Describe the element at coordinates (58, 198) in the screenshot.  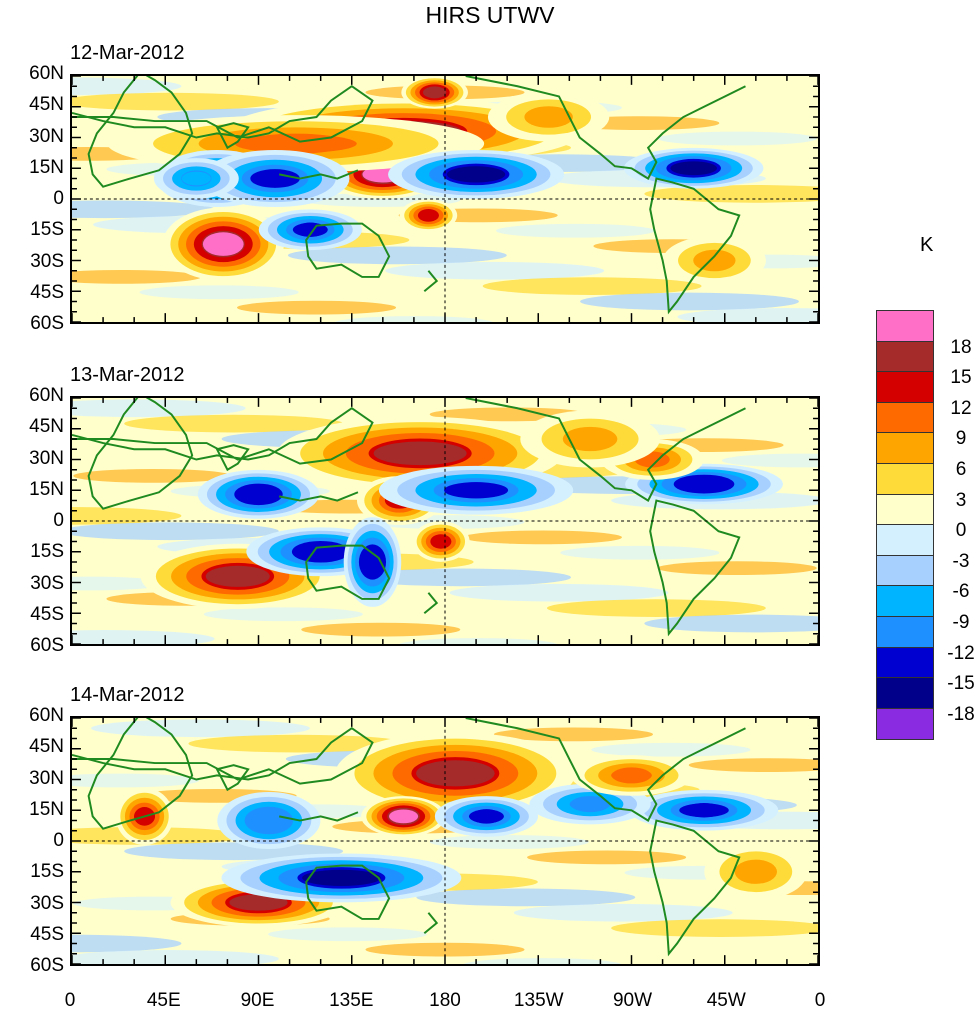
I see `lat-label: 0` at that location.